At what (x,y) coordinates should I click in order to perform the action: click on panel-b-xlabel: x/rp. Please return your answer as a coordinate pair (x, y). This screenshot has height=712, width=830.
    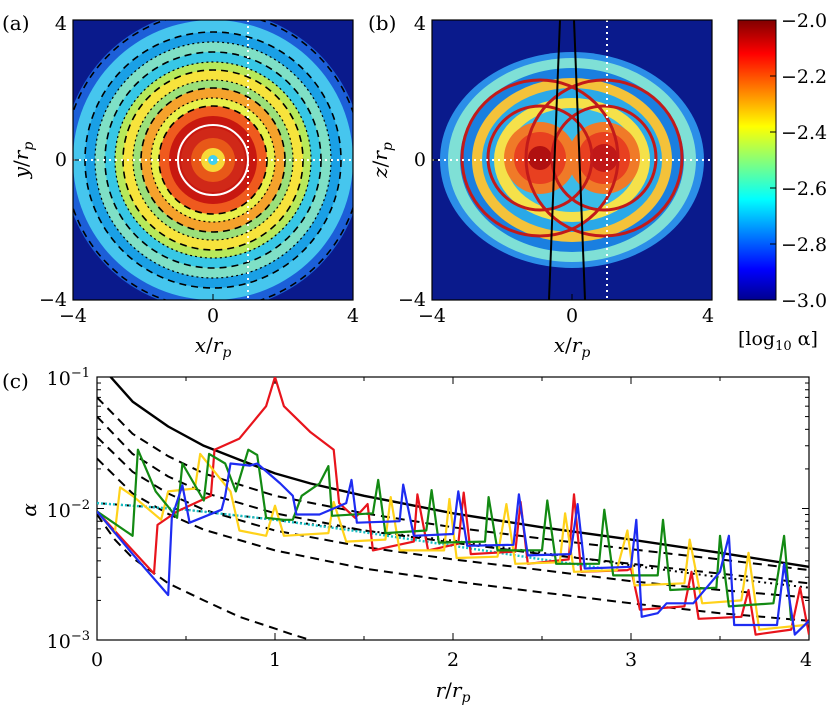
    Looking at the image, I should click on (572, 347).